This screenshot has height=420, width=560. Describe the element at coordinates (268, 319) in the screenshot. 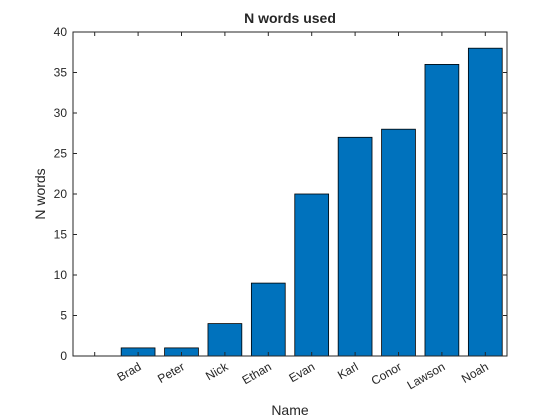

I see `bar-ethan` at that location.